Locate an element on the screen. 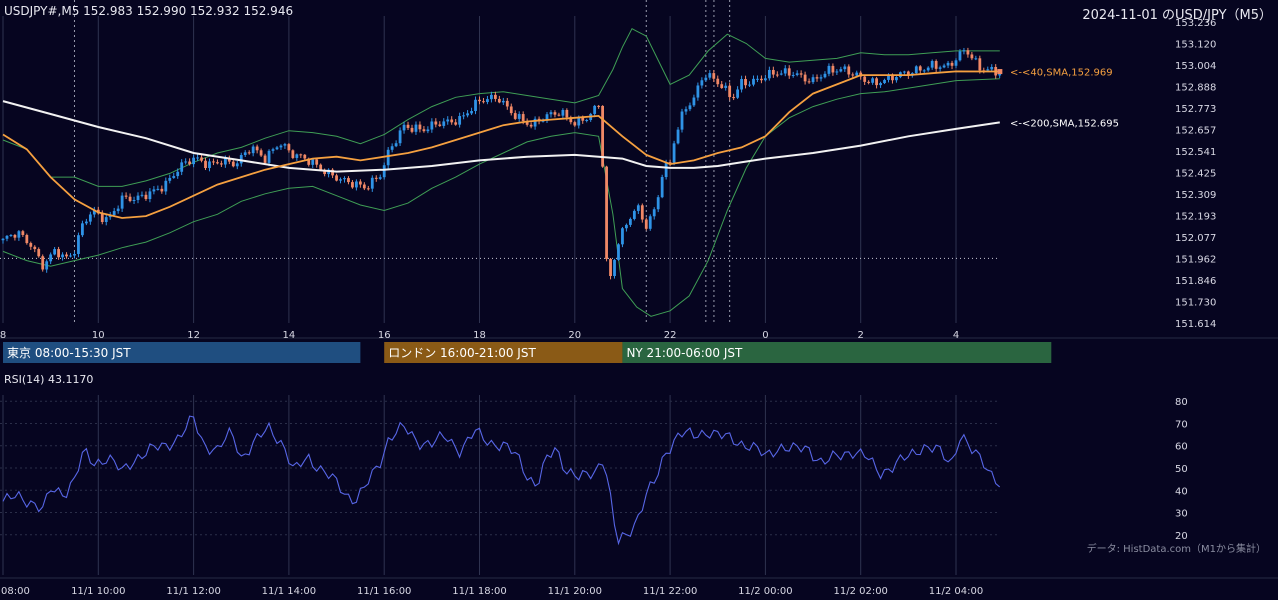 The width and height of the screenshot is (1278, 600). rsi-tick-label: 30 is located at coordinates (1181, 514).